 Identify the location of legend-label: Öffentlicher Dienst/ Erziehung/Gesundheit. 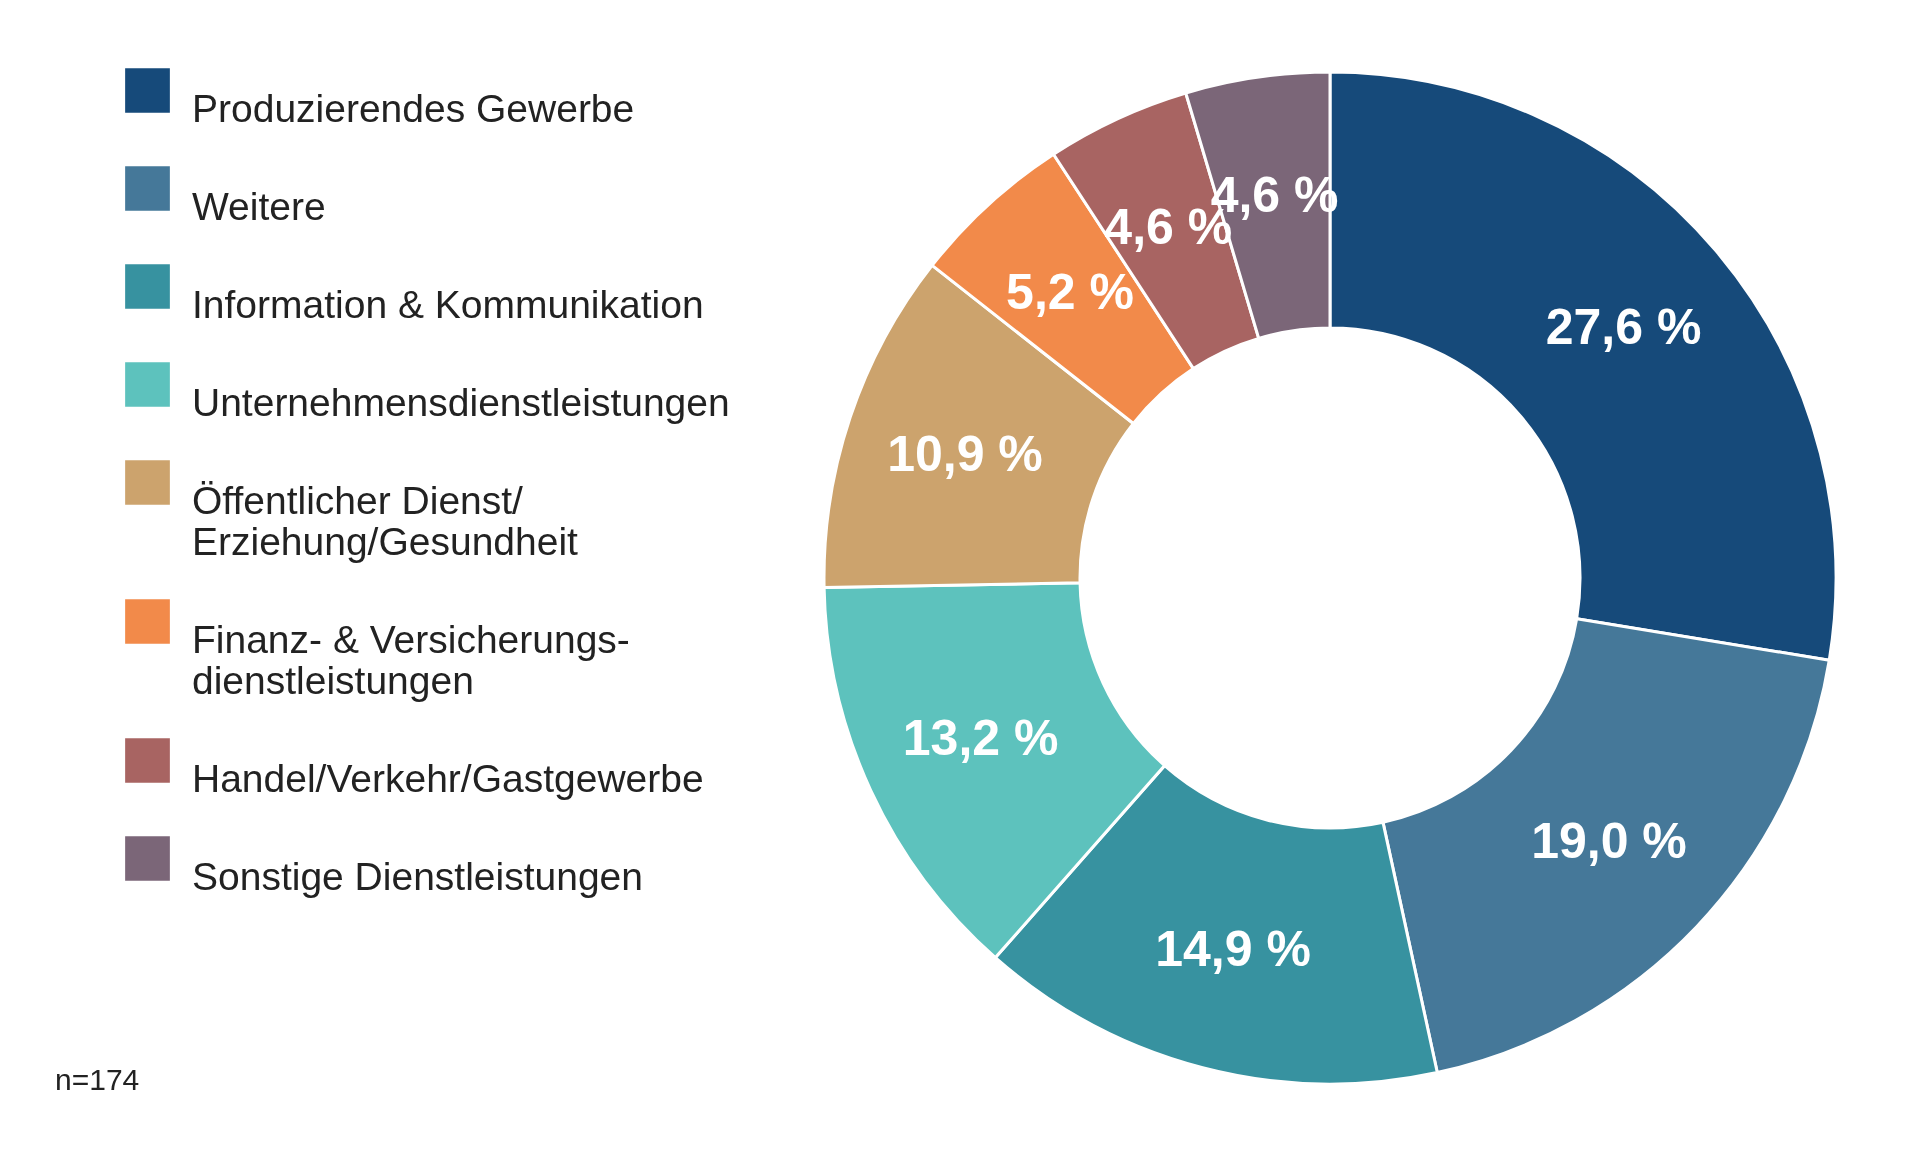
(385, 520).